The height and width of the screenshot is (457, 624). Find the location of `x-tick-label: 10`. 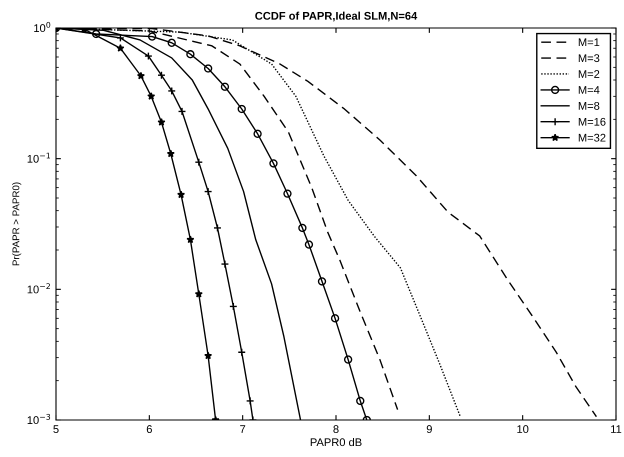

x-tick-label: 10 is located at coordinates (522, 429).